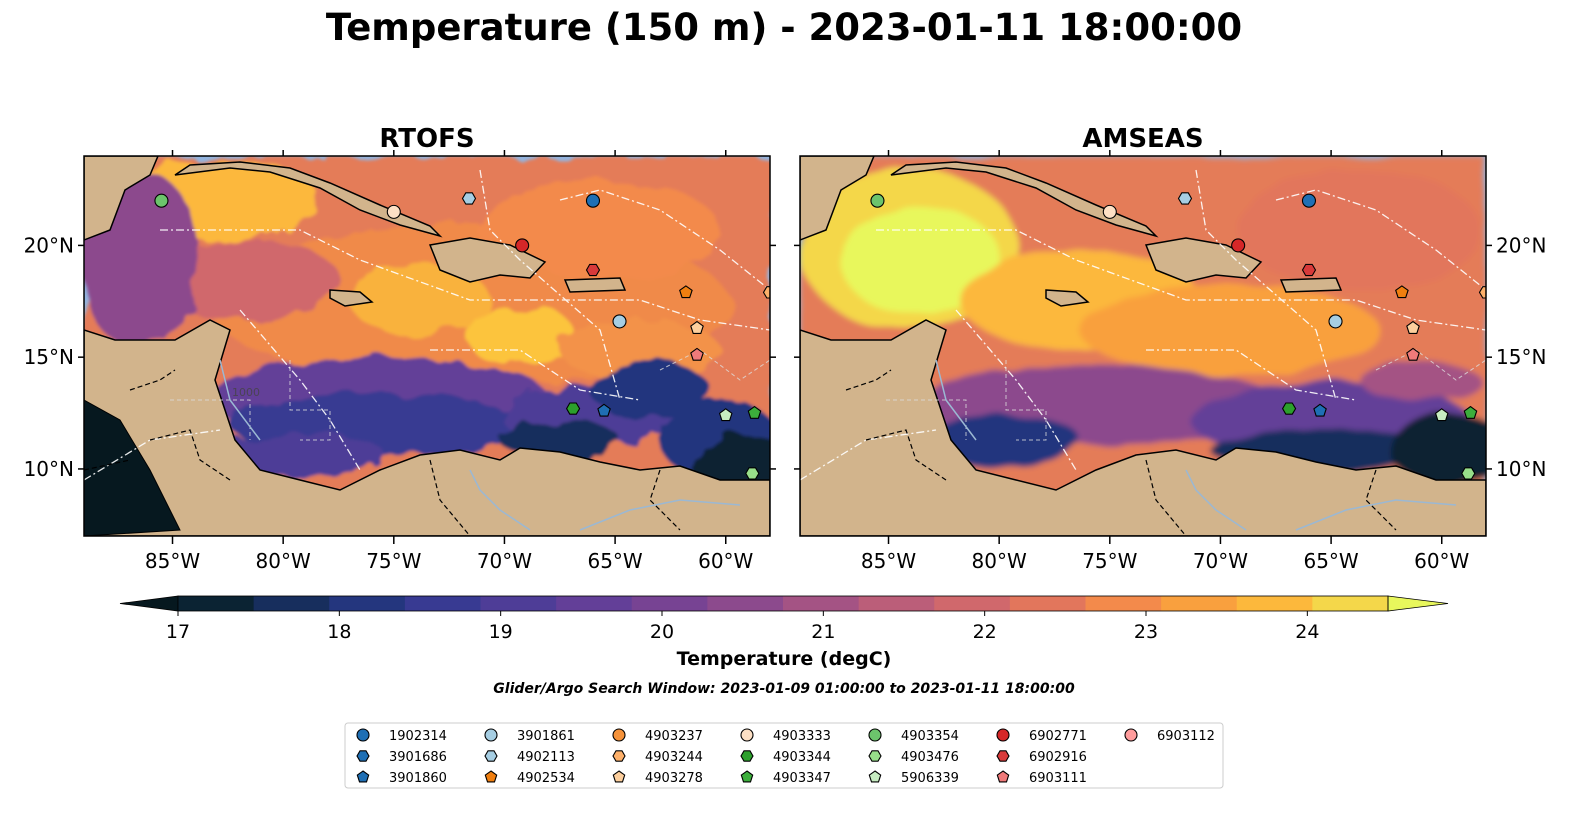 The image size is (1577, 827). What do you see at coordinates (1058, 757) in the screenshot?
I see `legend-label: 6902916` at bounding box center [1058, 757].